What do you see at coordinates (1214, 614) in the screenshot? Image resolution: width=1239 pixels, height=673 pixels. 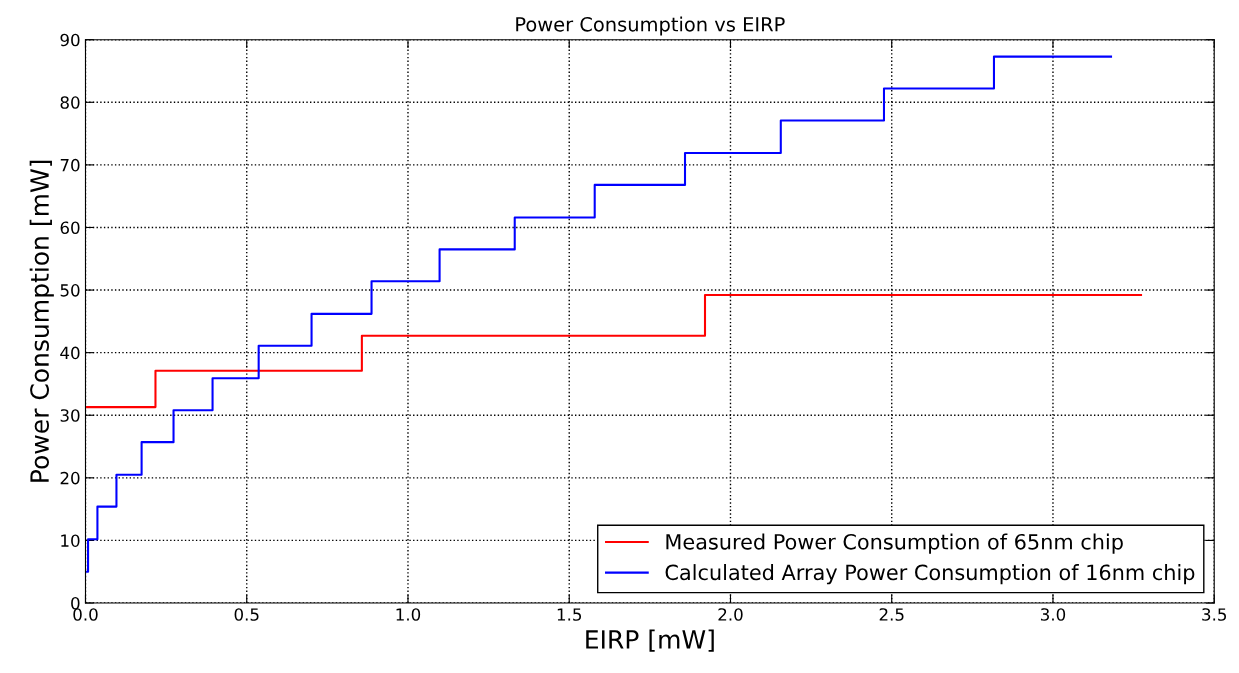 I see `x-tick-label: 3.5` at bounding box center [1214, 614].